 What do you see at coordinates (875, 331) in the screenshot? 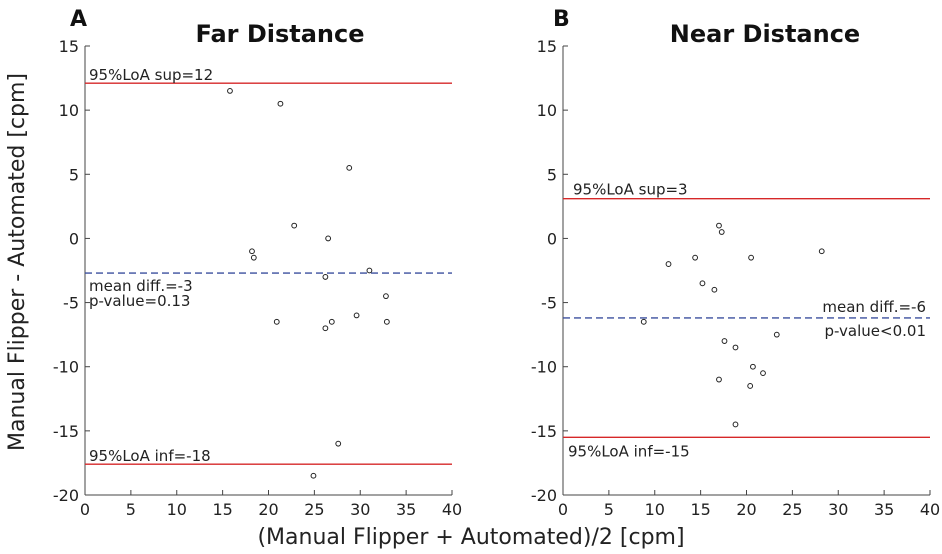
I see `p-value-label: p-value<0.01` at bounding box center [875, 331].